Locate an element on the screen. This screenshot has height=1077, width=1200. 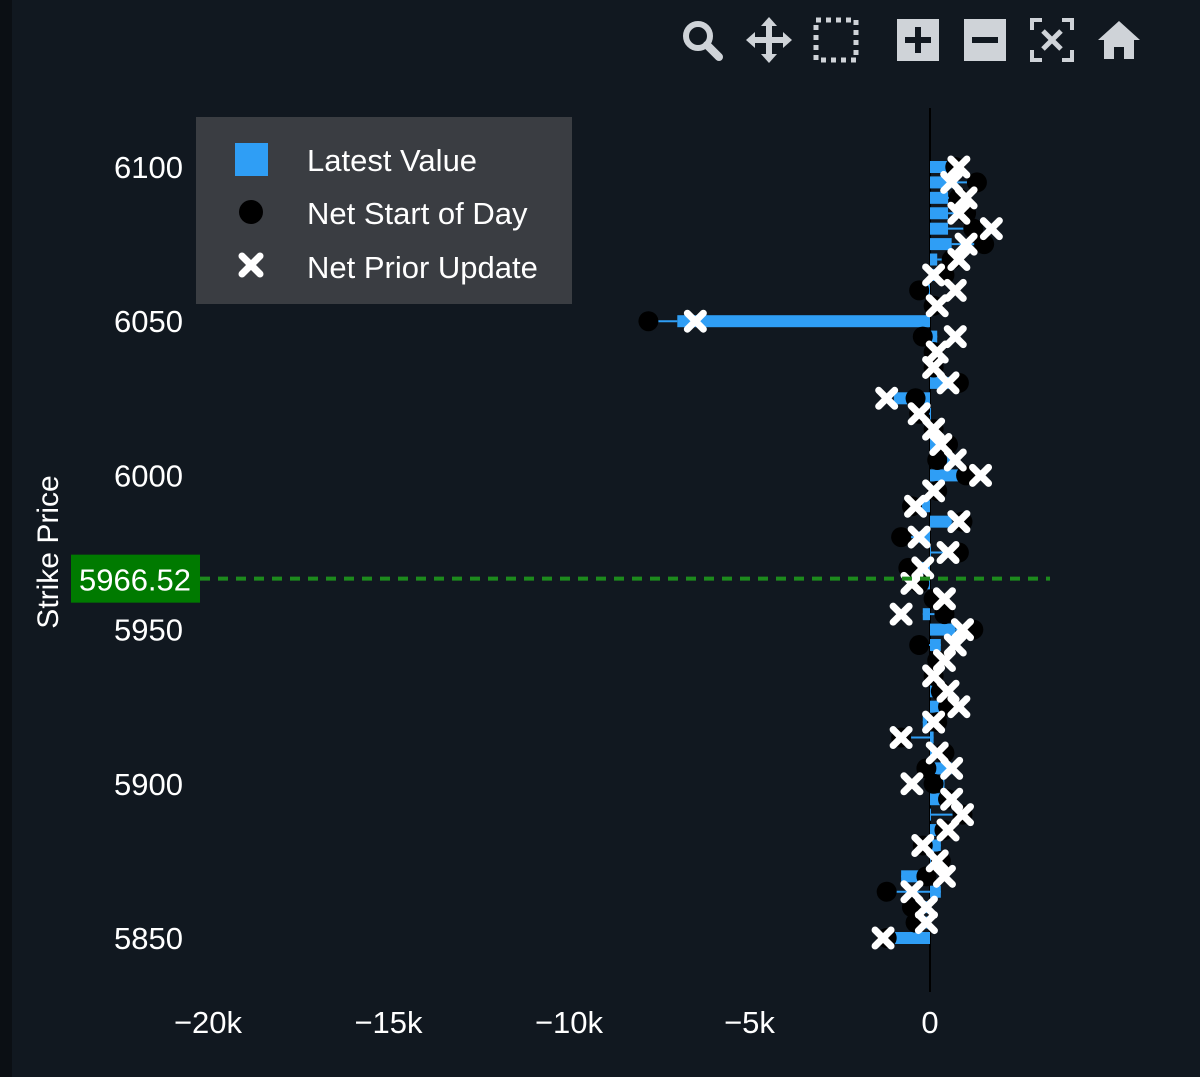
y-tick-label: 6100 is located at coordinates (148, 167).